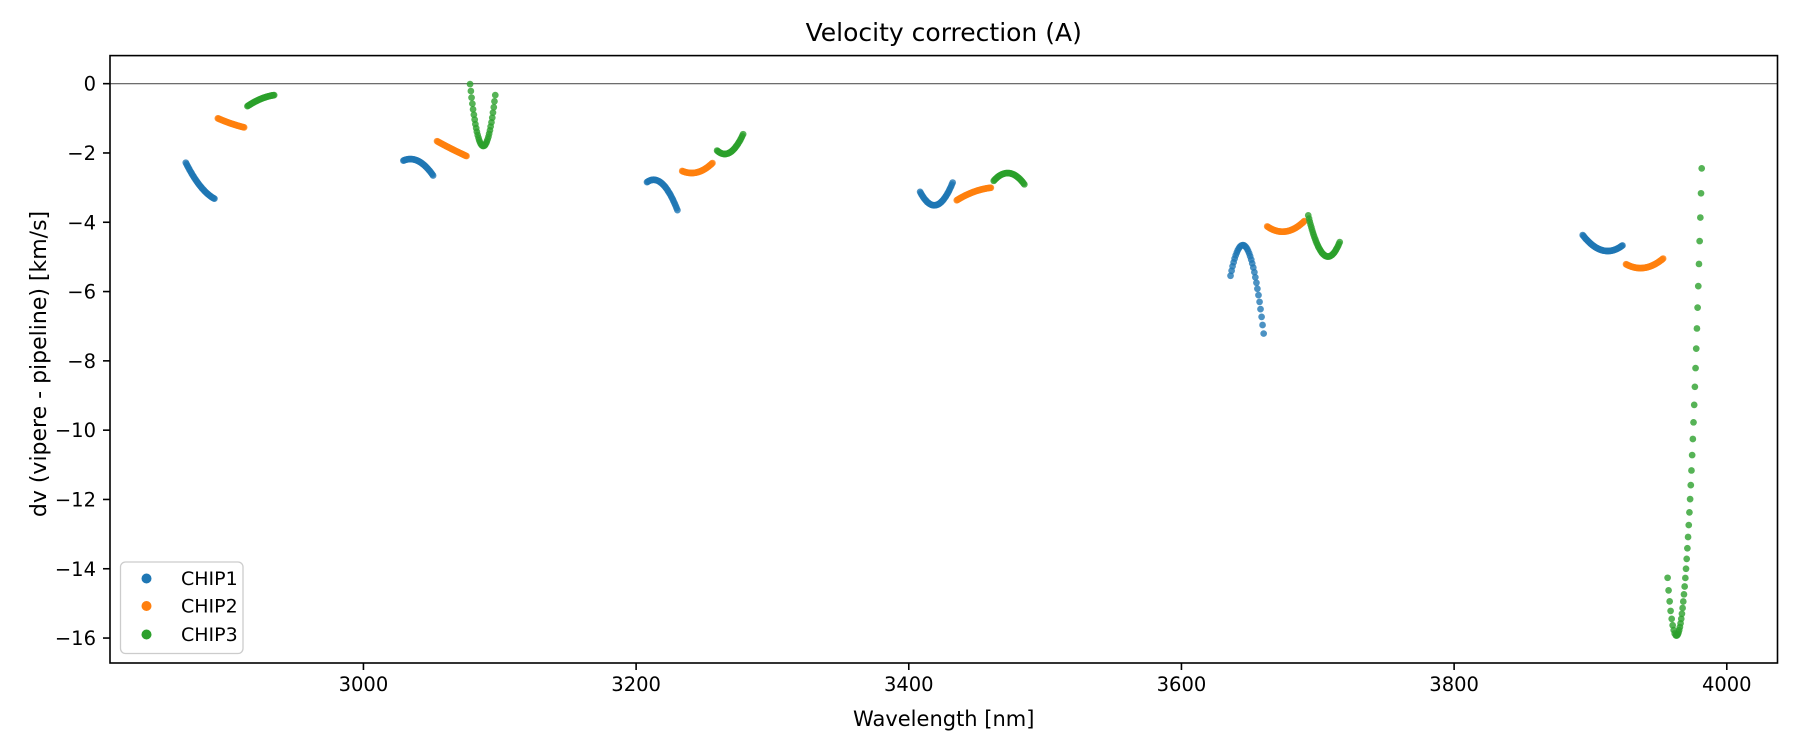 The image size is (1800, 754). Describe the element at coordinates (1182, 684) in the screenshot. I see `x-tick-label: 3600` at that location.